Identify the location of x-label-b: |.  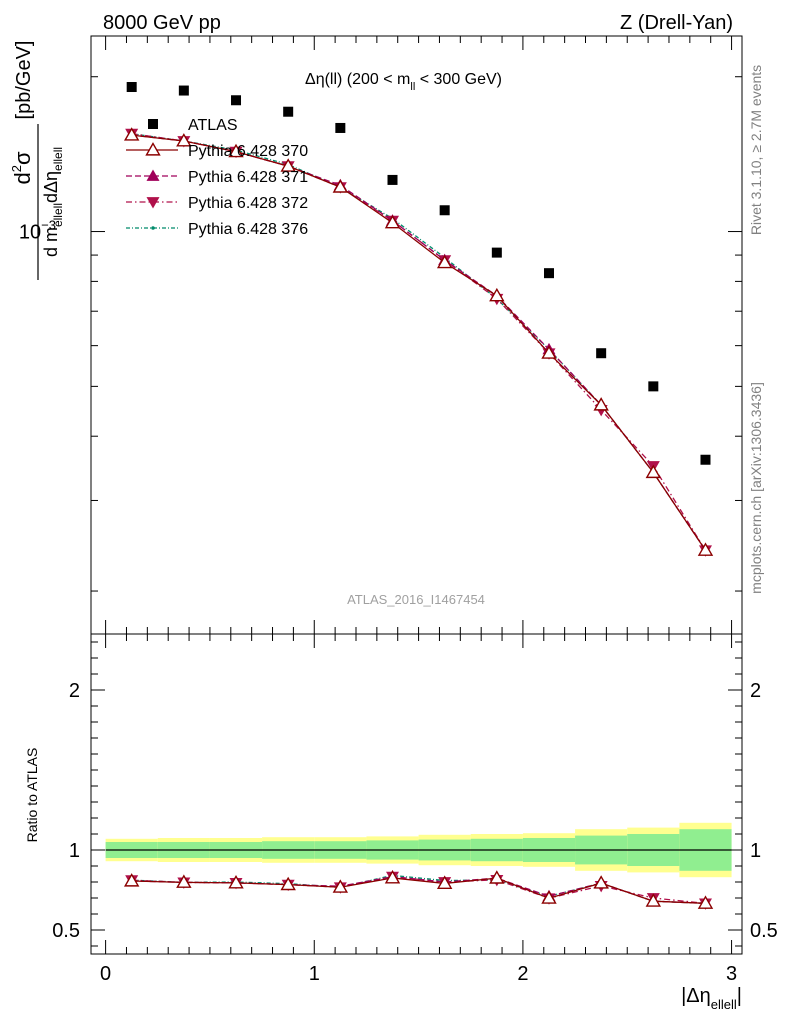
(739, 996).